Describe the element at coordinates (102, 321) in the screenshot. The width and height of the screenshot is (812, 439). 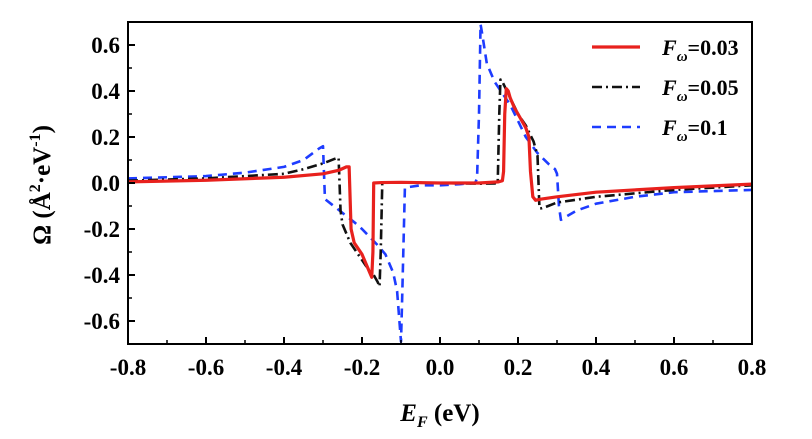
I see `y-tick-label: -0.6` at that location.